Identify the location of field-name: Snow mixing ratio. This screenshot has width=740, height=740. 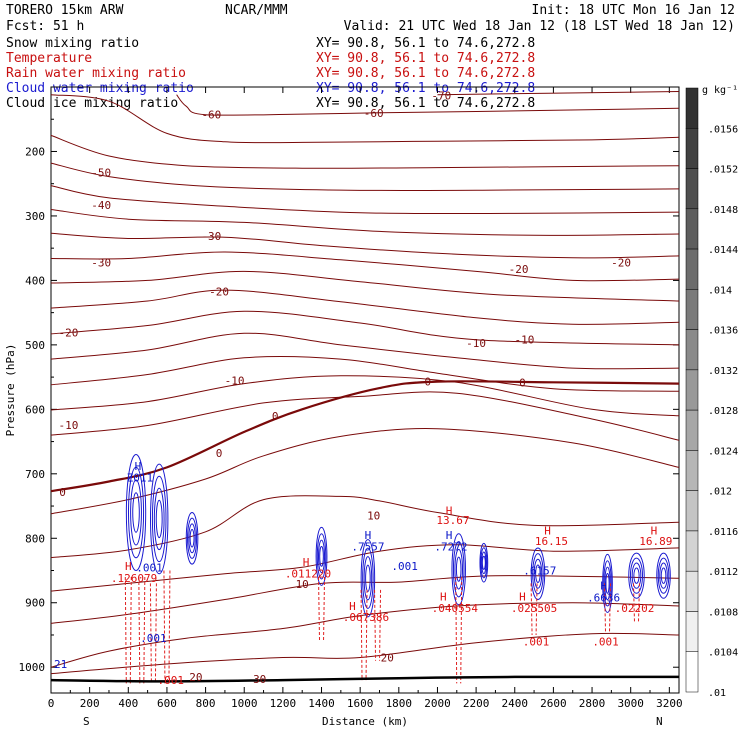
(72, 43).